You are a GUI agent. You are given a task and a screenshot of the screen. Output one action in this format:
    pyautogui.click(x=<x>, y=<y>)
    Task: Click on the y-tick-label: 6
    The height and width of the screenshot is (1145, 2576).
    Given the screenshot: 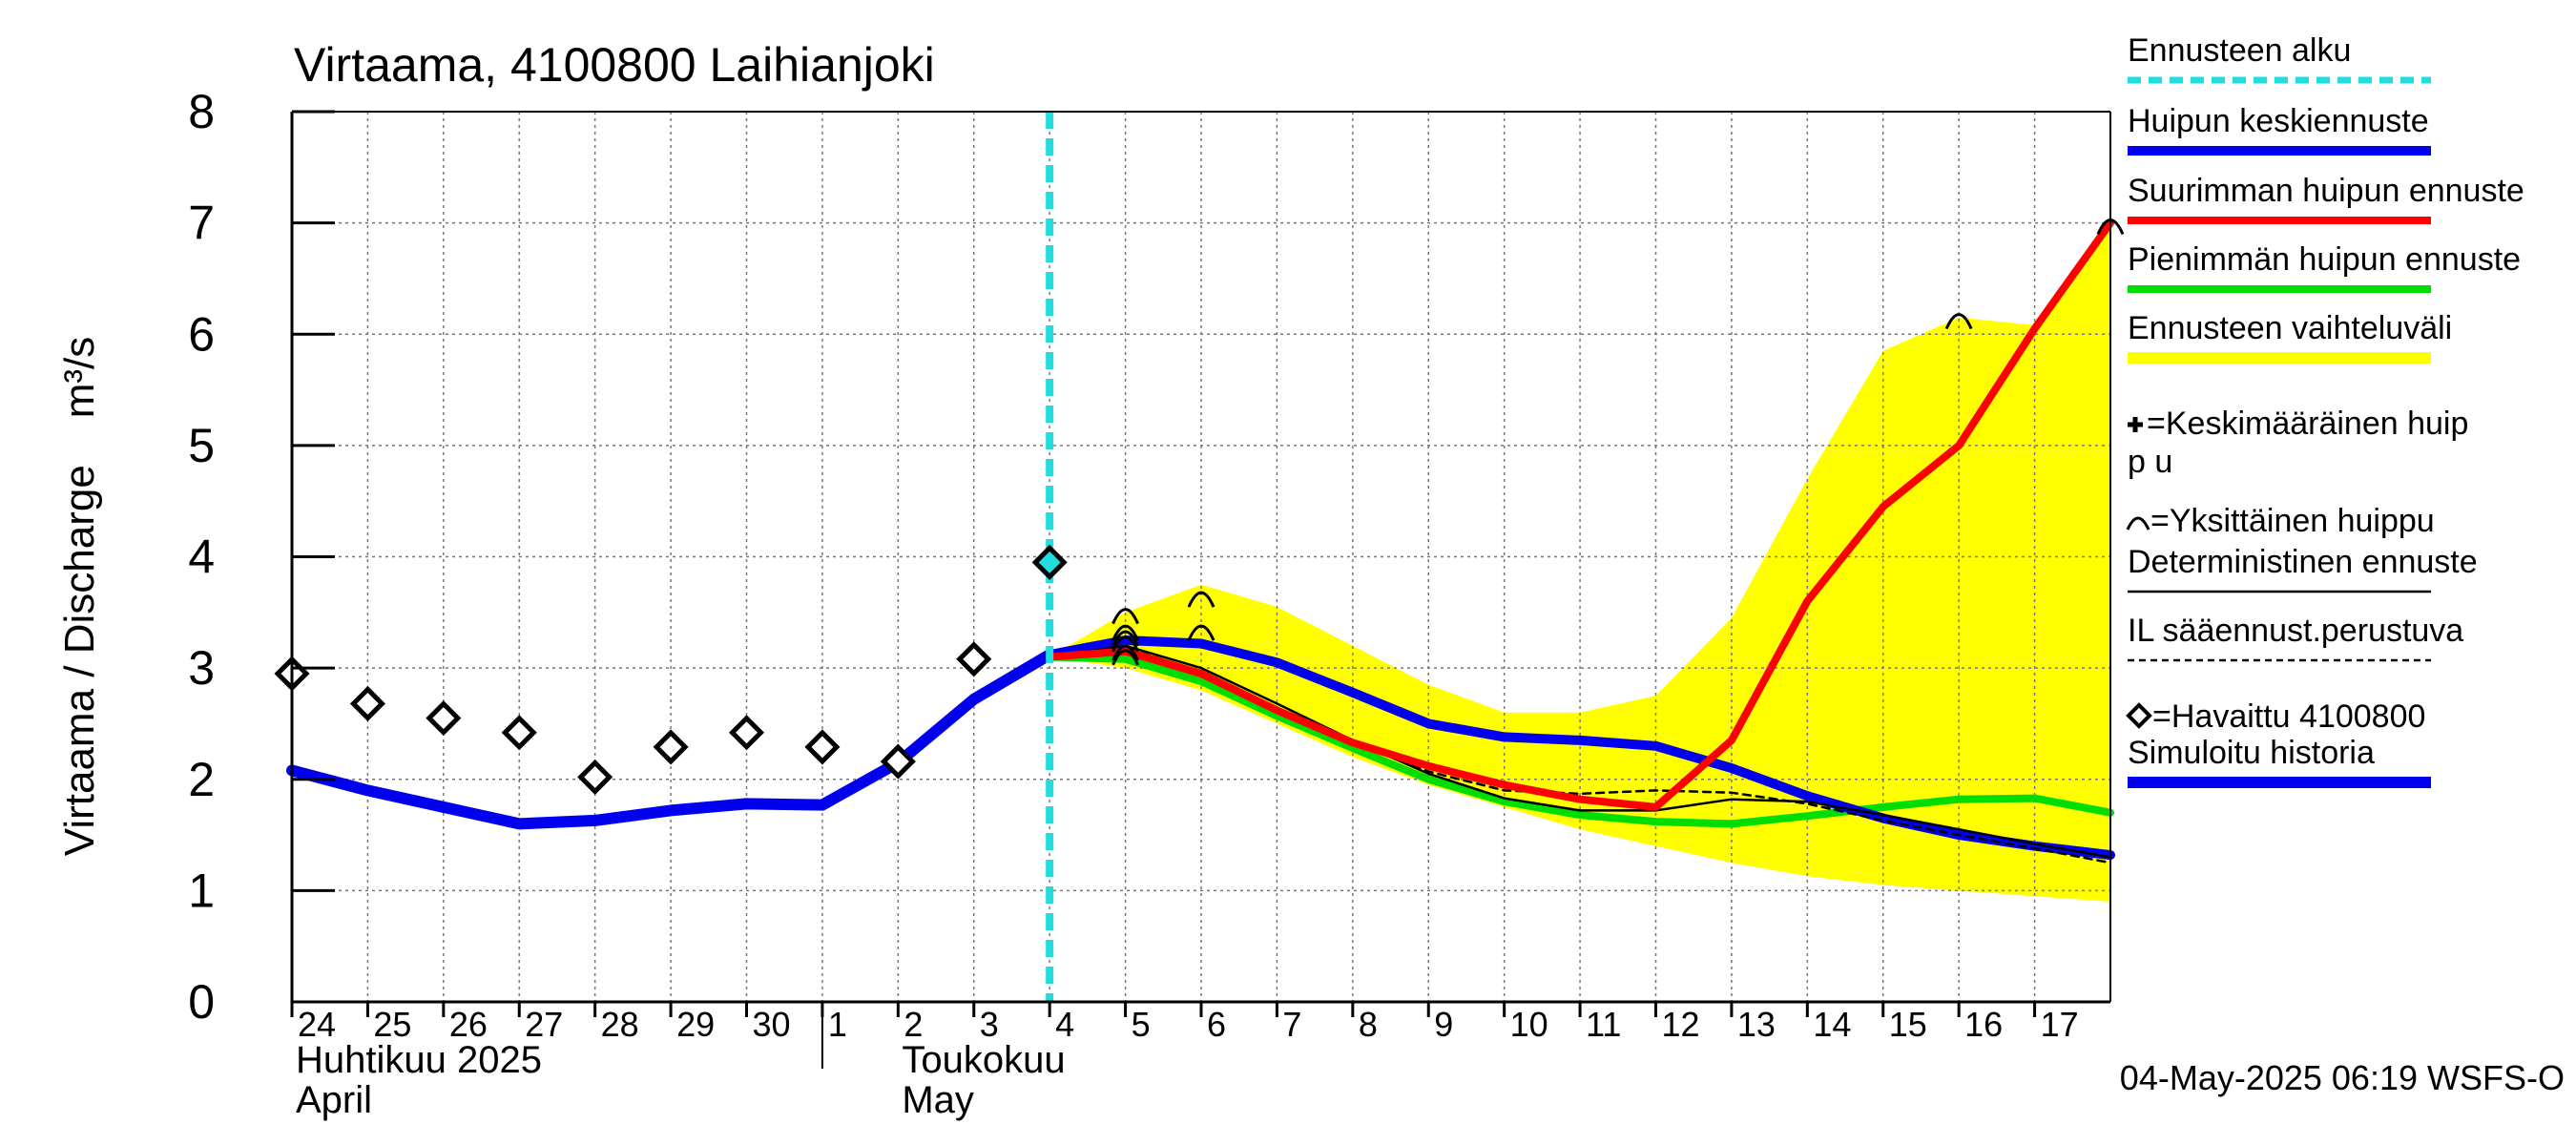 What is the action you would take?
    pyautogui.click(x=201, y=334)
    